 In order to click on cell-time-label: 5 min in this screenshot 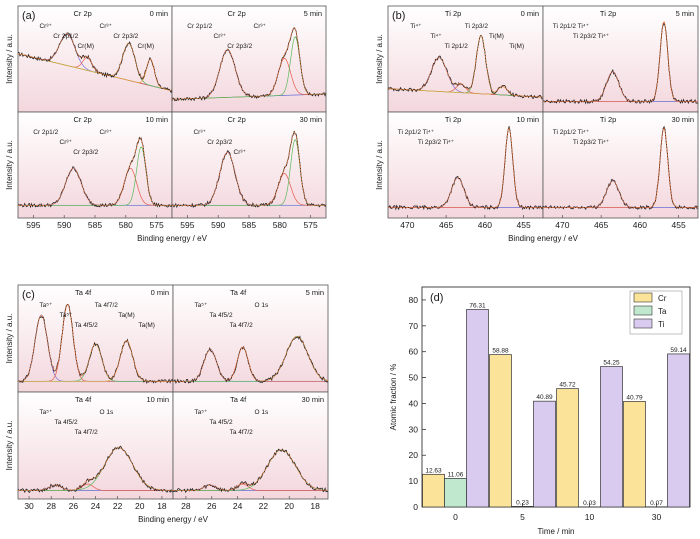, I will do `click(313, 13)`.